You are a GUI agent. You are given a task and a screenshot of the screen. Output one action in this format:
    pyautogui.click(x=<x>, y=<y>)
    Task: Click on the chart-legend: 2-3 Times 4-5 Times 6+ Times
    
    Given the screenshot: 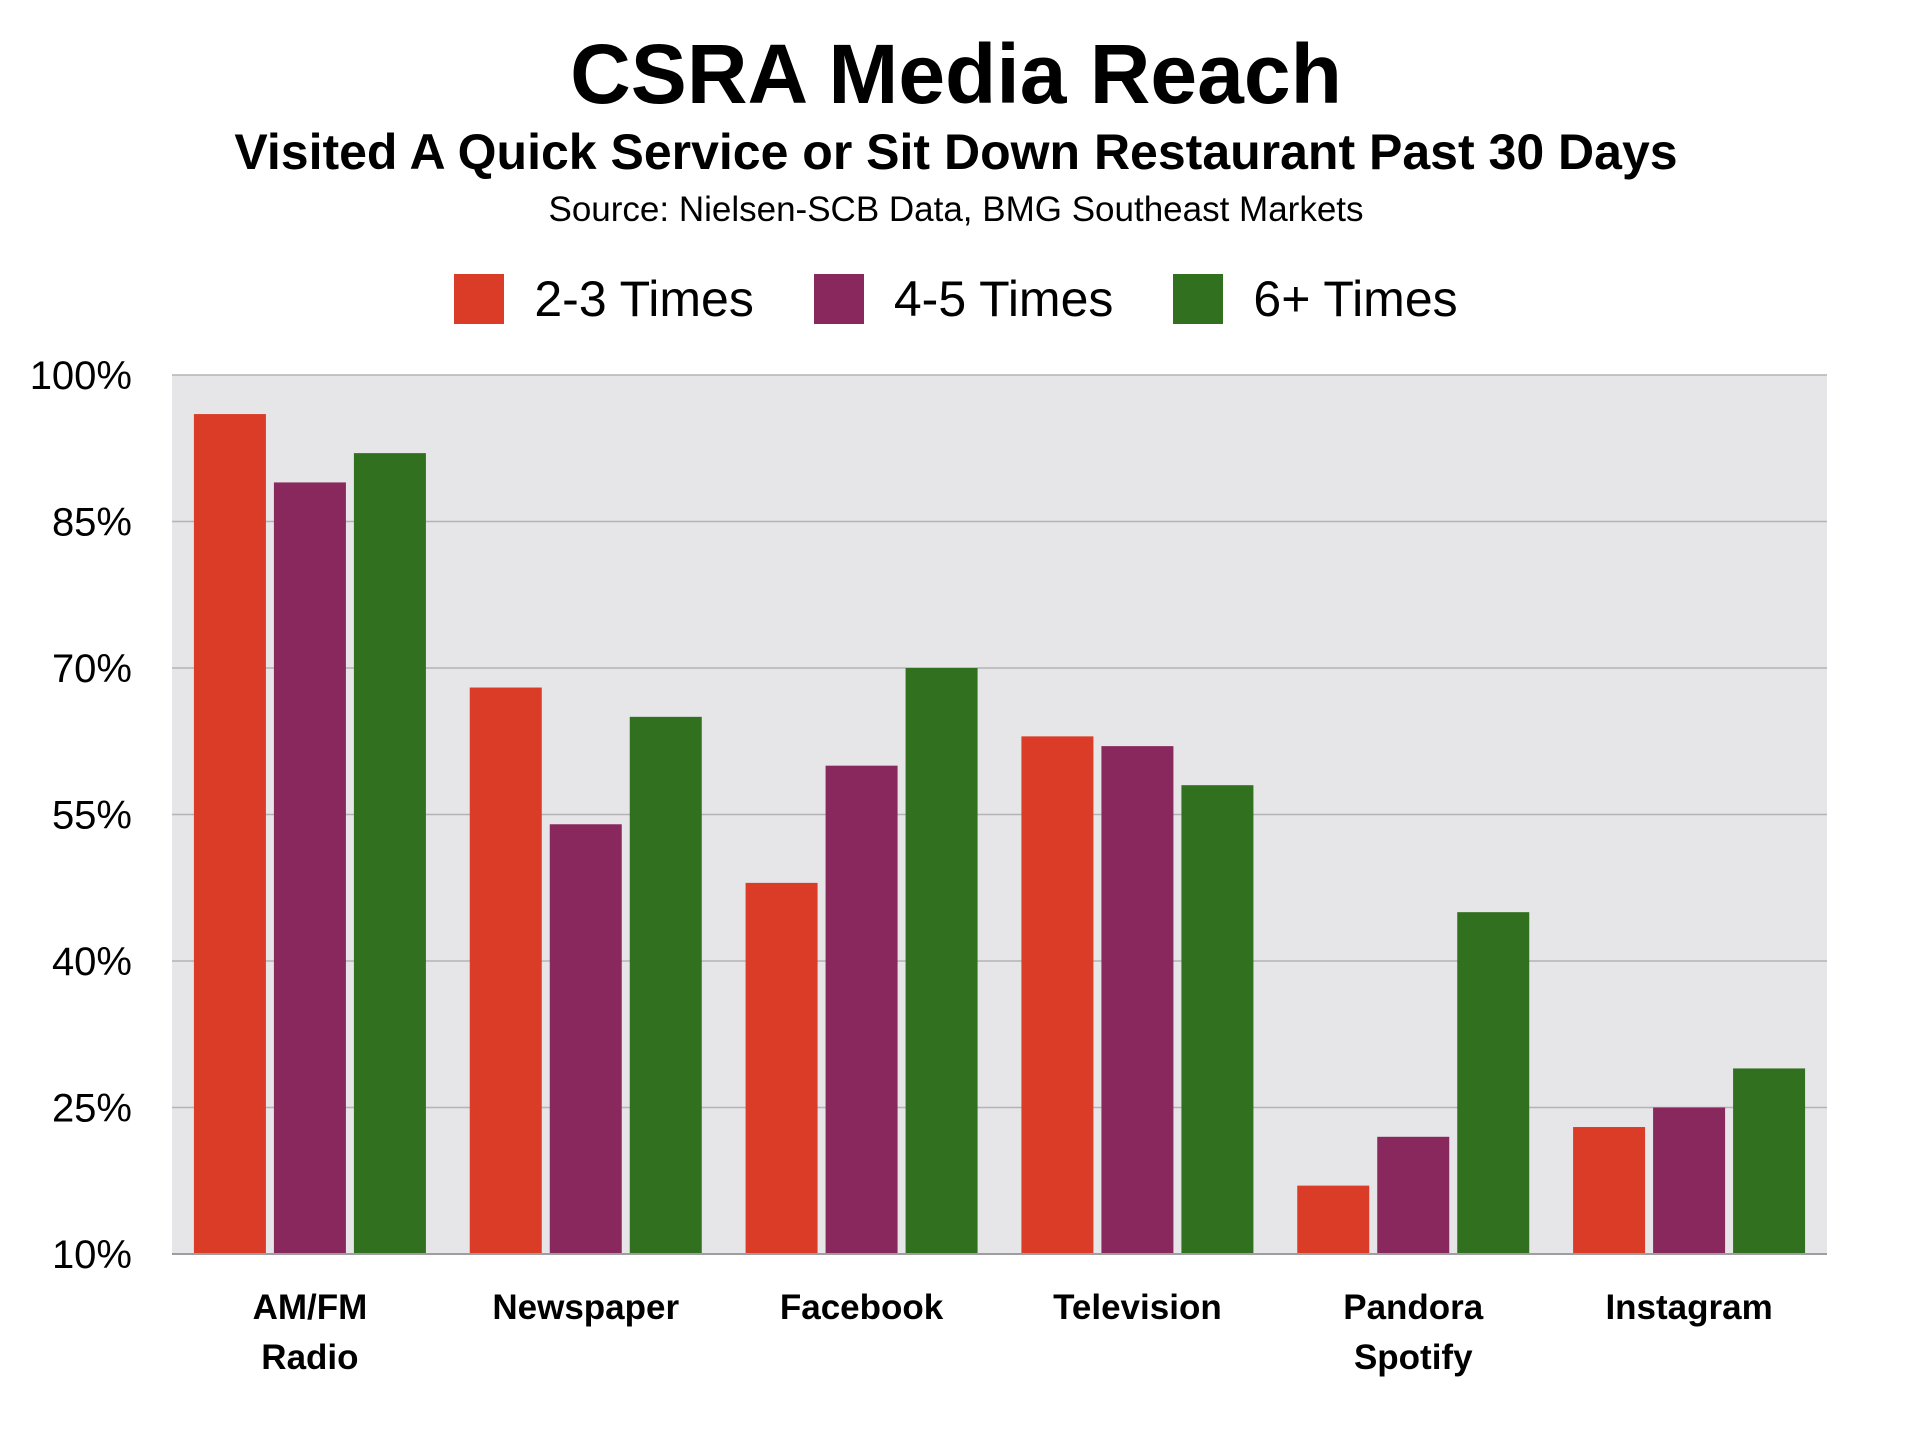 What is the action you would take?
    pyautogui.click(x=956, y=299)
    